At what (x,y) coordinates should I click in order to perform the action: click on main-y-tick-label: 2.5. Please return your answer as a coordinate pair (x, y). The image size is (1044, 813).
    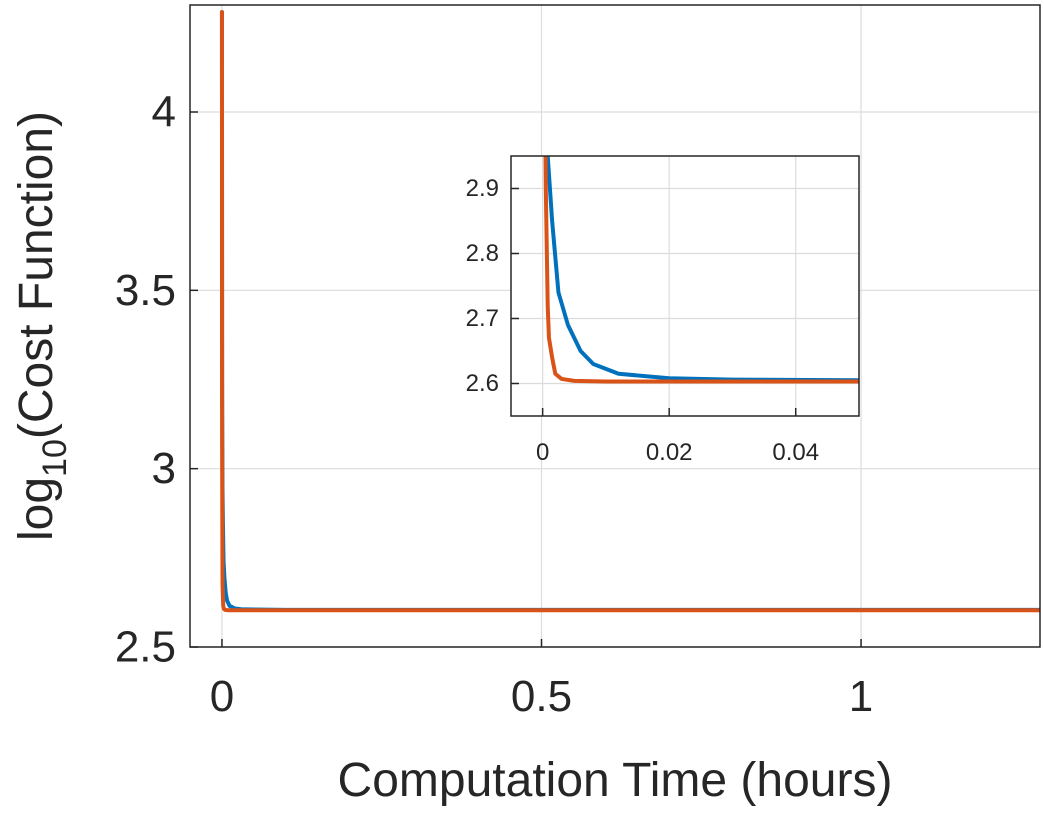
    Looking at the image, I should click on (145, 647).